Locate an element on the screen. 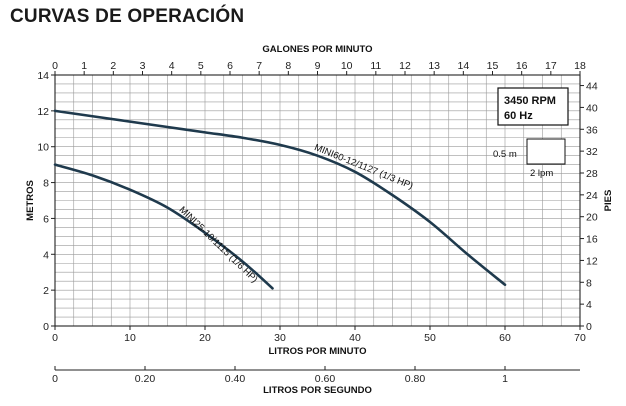 This screenshot has width=626, height=406. ls-tick-label: 0.60 is located at coordinates (325, 379).